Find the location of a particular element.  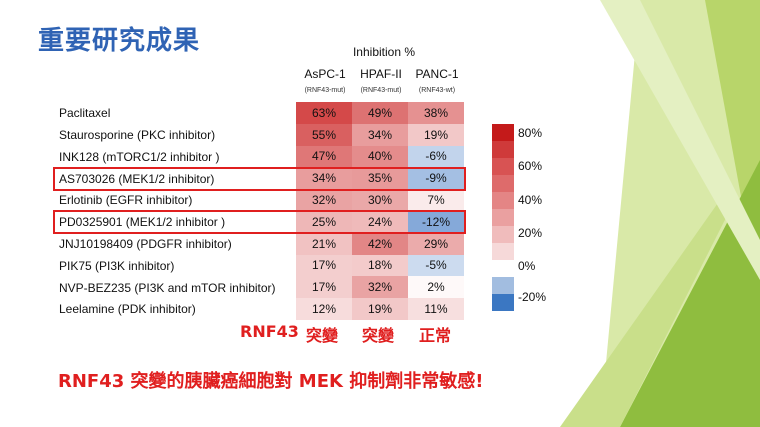

heatmap-cell: 29% is located at coordinates (436, 243).